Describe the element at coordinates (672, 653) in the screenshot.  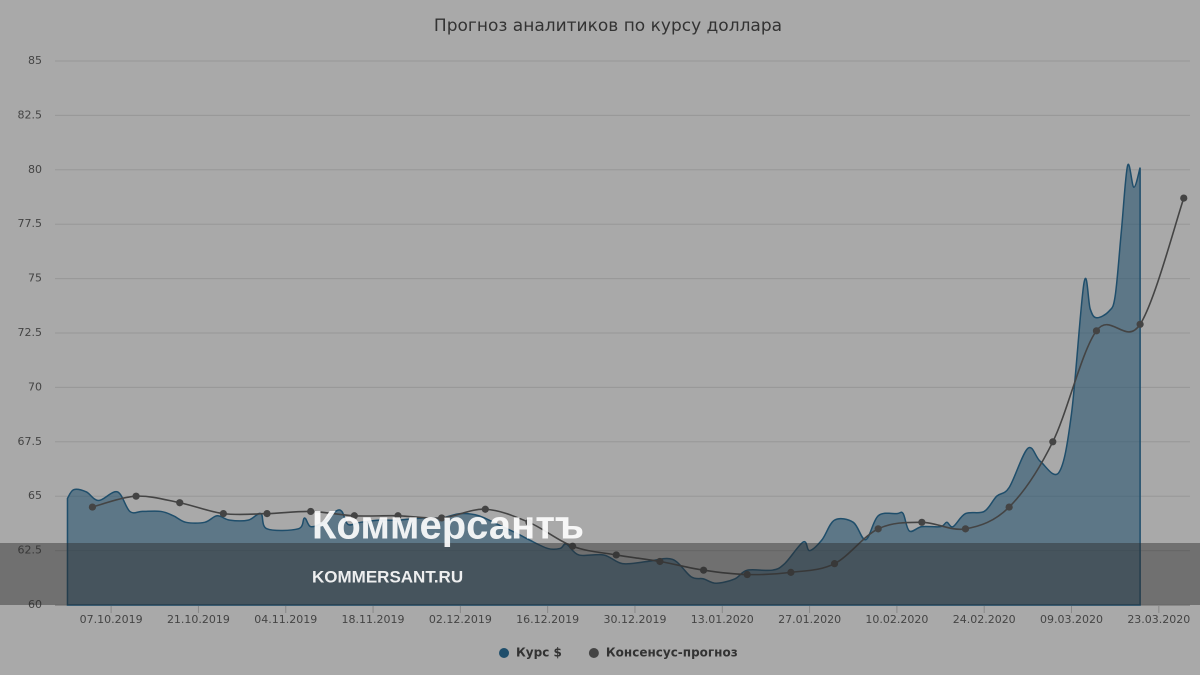
I see `legend-label: Консенсус-прогноз` at that location.